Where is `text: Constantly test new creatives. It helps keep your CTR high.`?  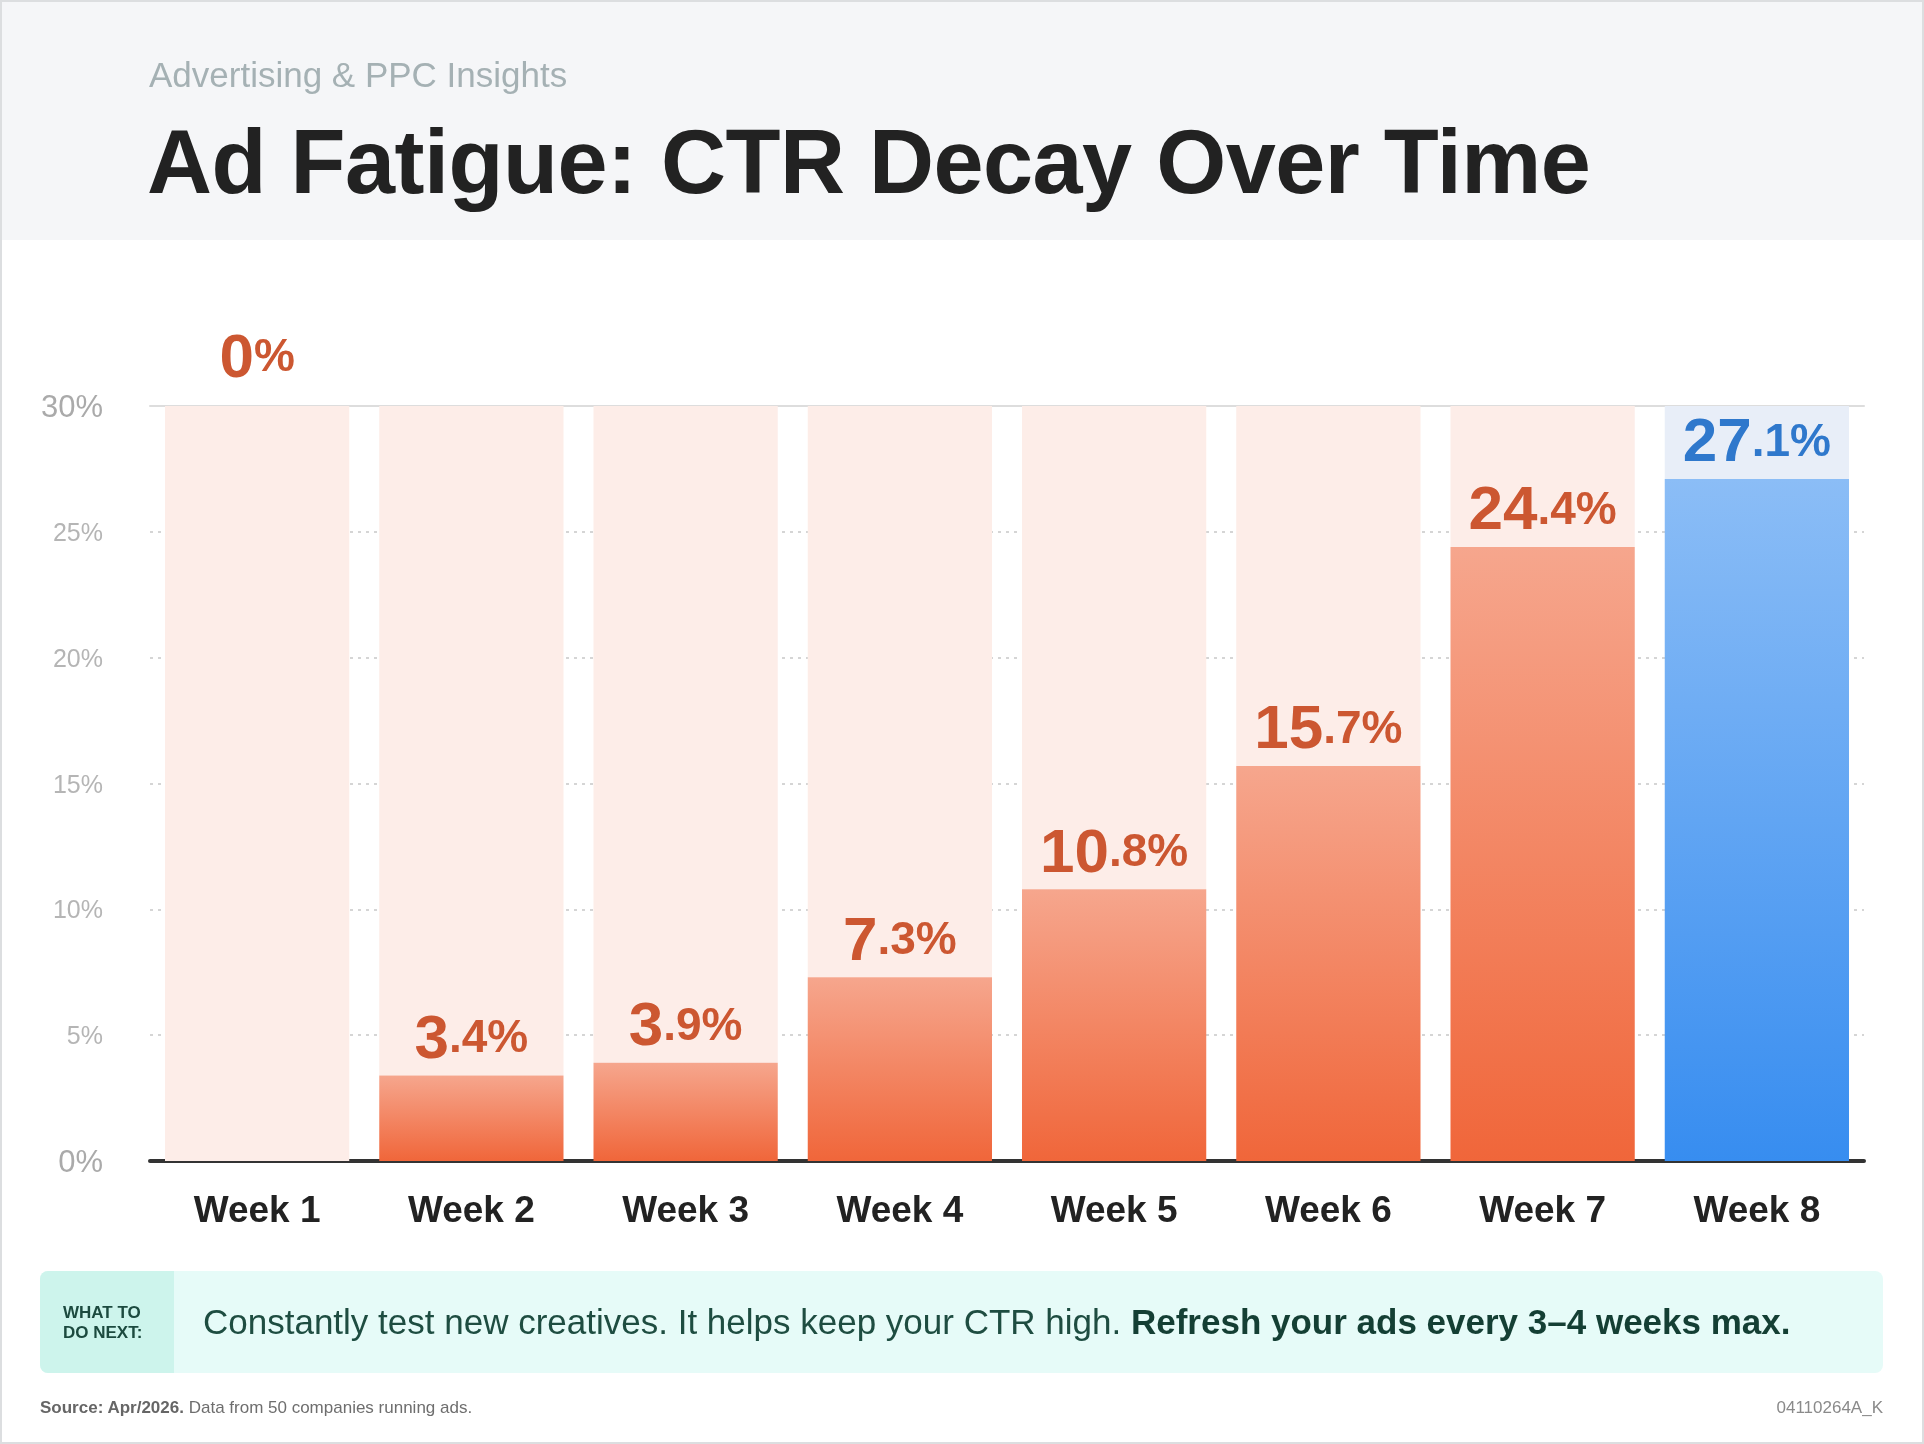 text: Constantly test new creatives. It helps keep your CTR high. is located at coordinates (662, 1321).